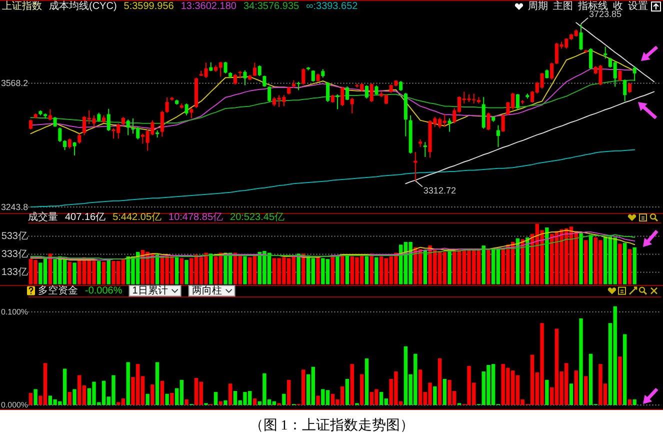  Describe the element at coordinates (257, 217) in the screenshot. I see `text: 20:523.45亿` at that location.